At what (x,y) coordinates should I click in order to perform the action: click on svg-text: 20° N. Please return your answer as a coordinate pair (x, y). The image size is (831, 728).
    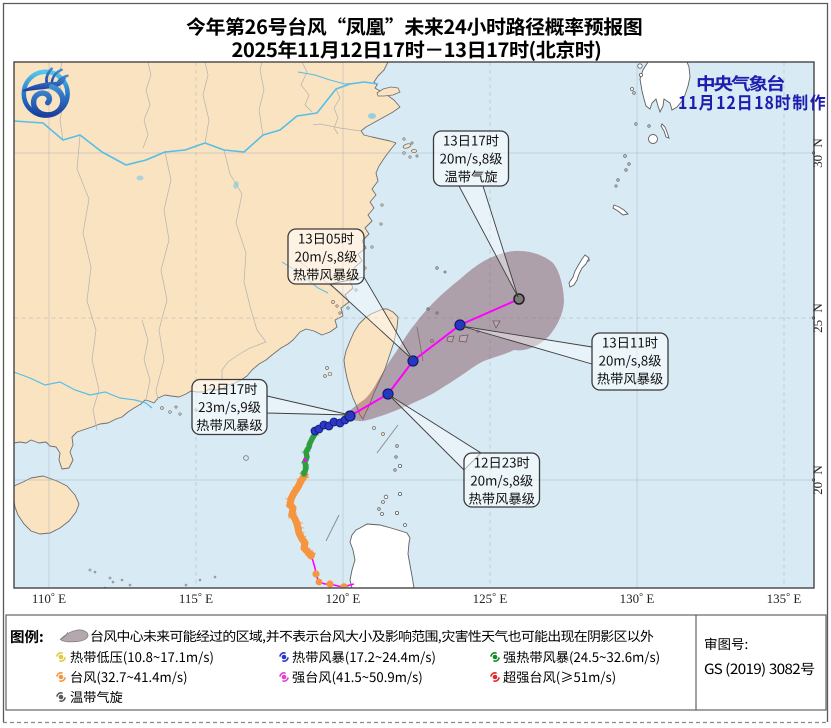
    Looking at the image, I should click on (817, 480).